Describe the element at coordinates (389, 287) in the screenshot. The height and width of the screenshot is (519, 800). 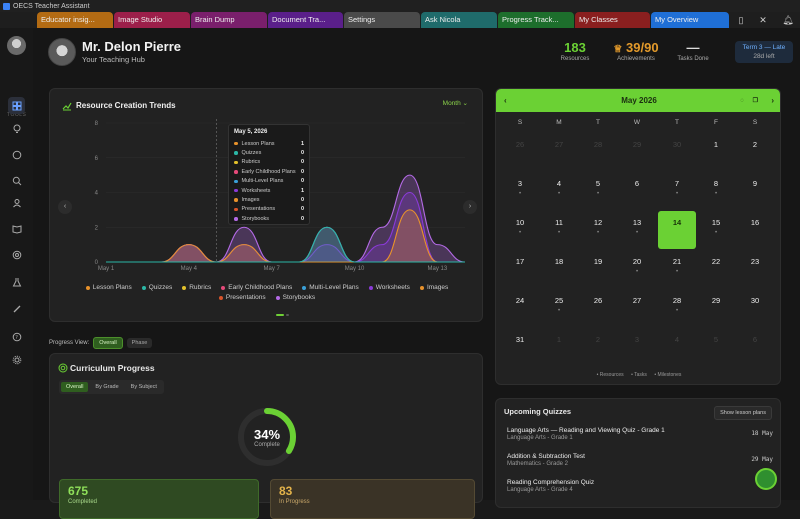
I see `legend-item: Worksheets` at that location.